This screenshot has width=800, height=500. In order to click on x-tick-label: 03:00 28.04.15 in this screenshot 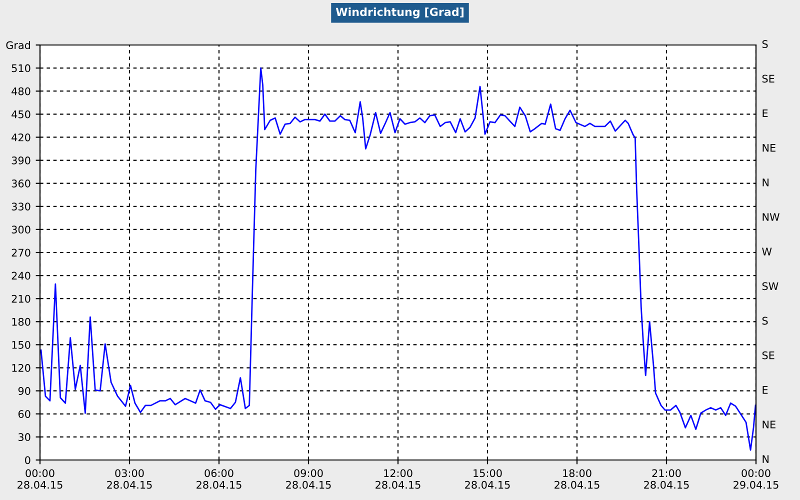, I will do `click(129, 479)`.